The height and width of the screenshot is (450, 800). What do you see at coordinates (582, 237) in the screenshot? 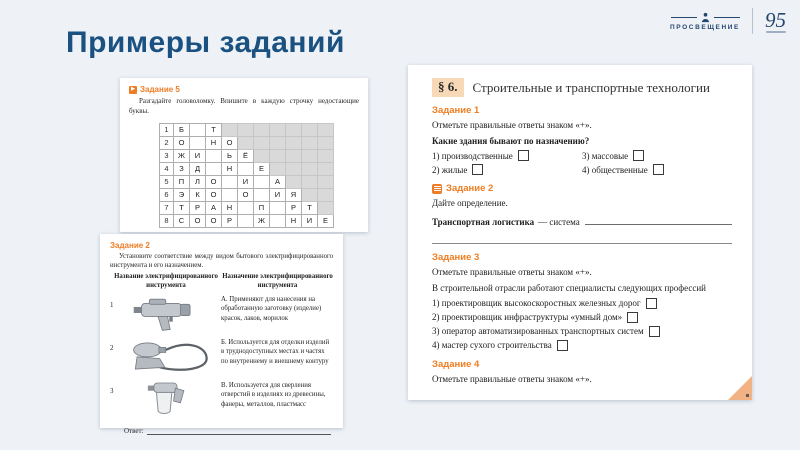
I see `writing-line` at bounding box center [582, 237].